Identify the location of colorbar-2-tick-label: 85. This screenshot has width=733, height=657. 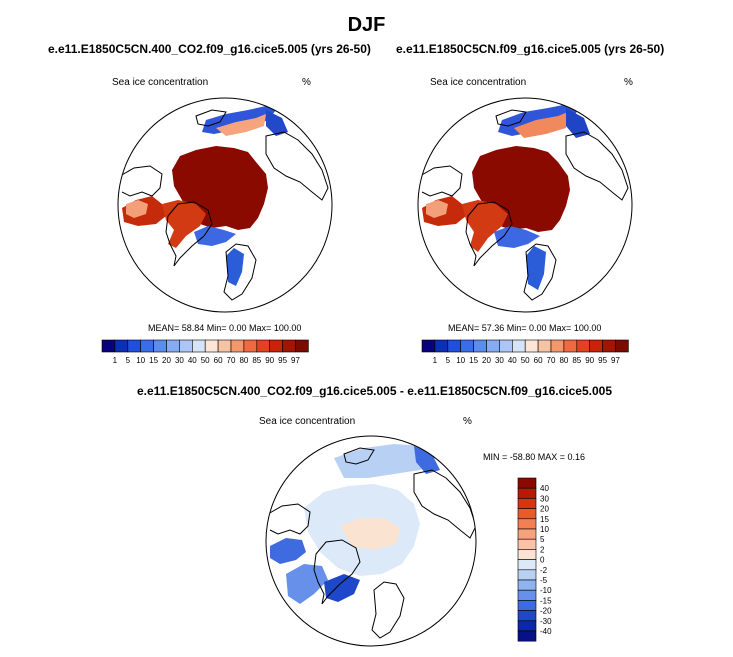
(576, 360).